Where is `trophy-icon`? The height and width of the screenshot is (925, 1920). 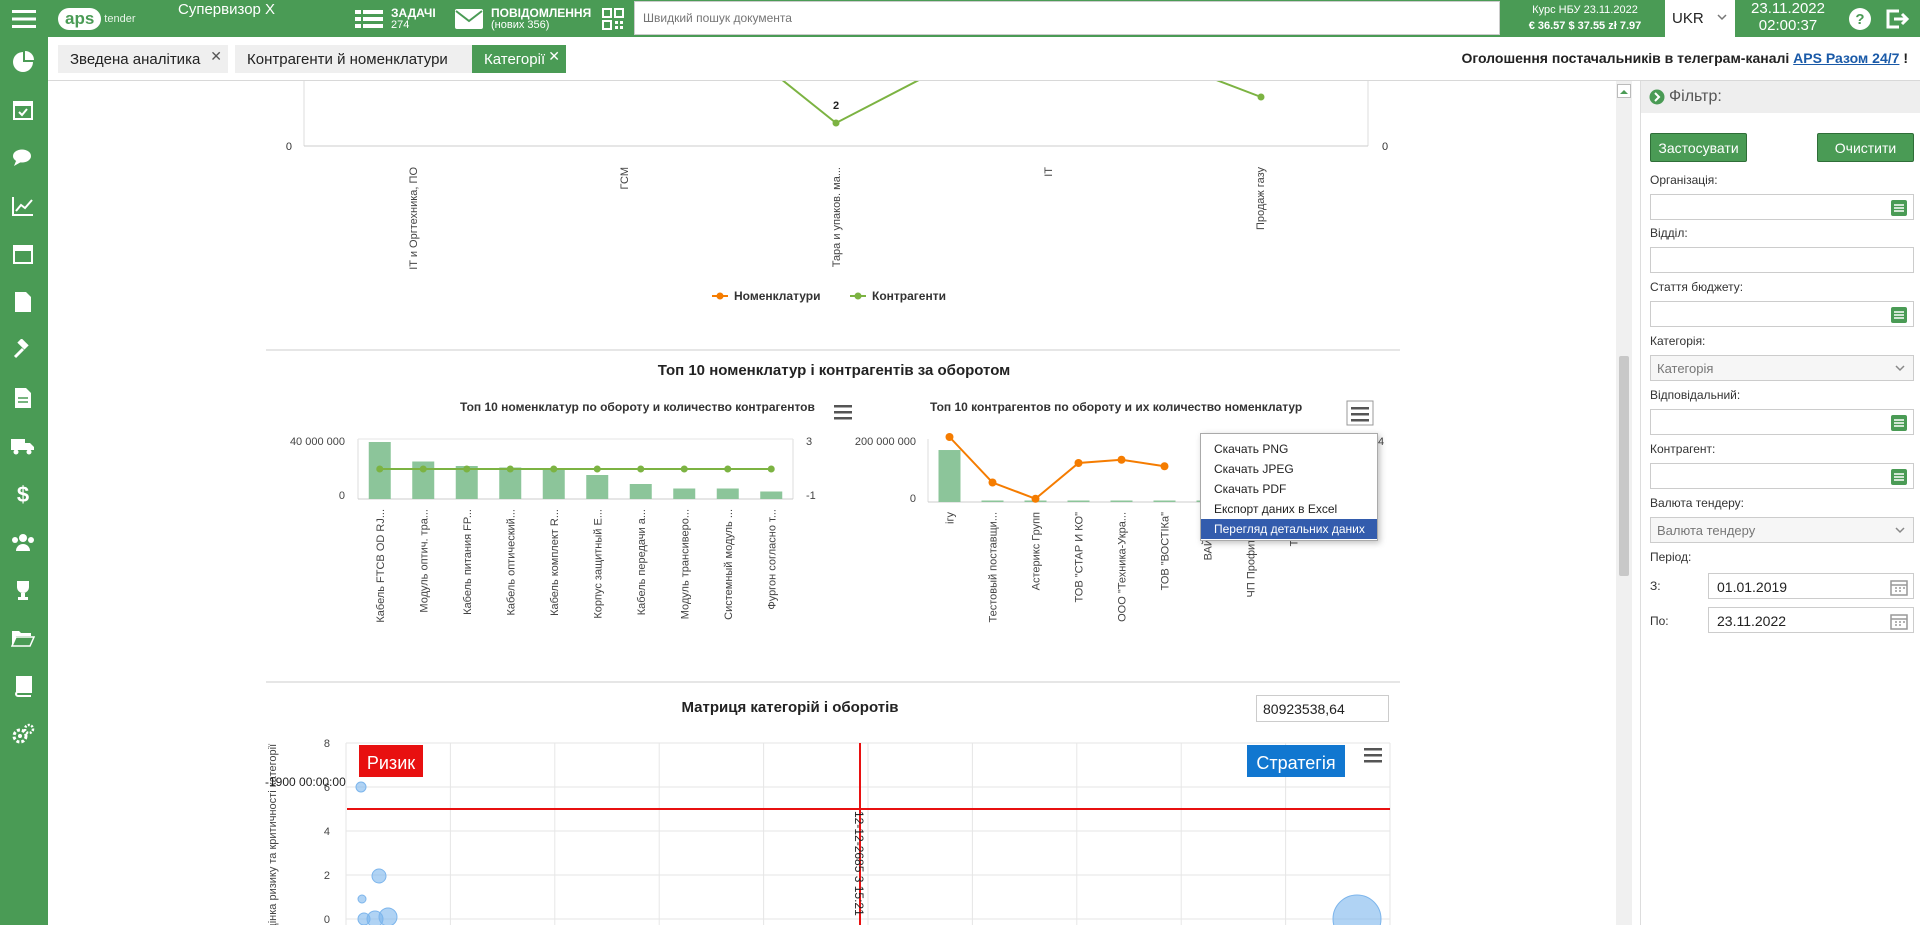
trophy-icon is located at coordinates (23, 590).